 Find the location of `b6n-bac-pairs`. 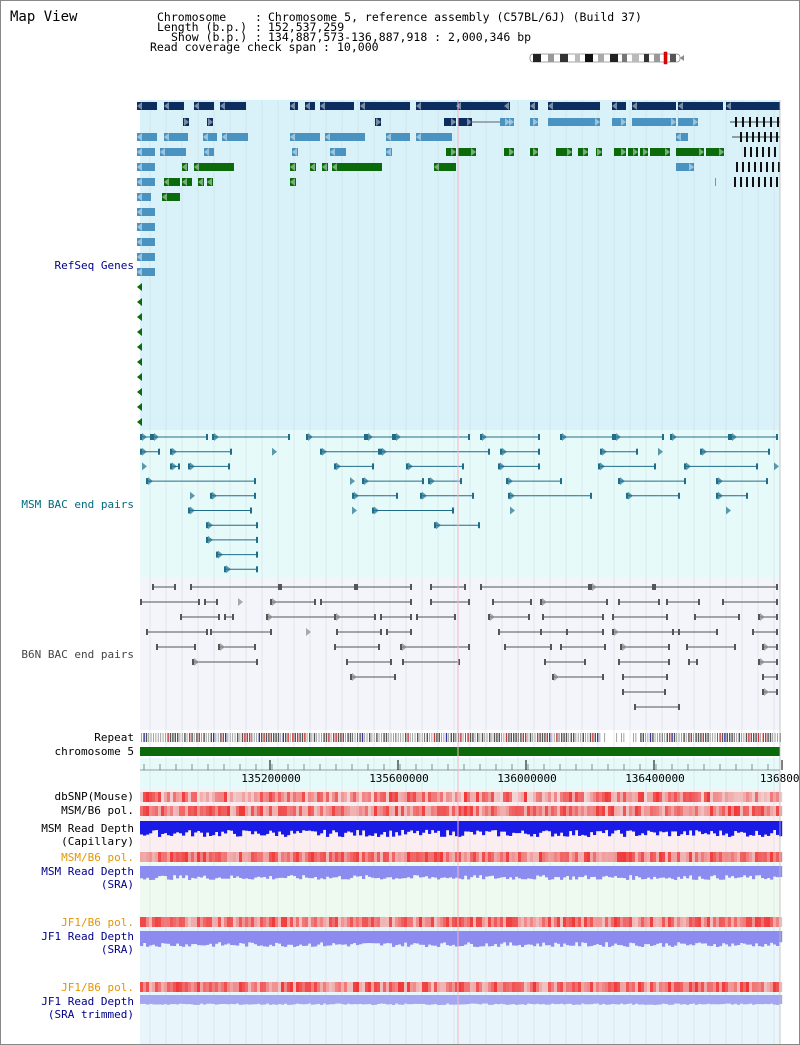

b6n-bac-pairs is located at coordinates (459, 646).